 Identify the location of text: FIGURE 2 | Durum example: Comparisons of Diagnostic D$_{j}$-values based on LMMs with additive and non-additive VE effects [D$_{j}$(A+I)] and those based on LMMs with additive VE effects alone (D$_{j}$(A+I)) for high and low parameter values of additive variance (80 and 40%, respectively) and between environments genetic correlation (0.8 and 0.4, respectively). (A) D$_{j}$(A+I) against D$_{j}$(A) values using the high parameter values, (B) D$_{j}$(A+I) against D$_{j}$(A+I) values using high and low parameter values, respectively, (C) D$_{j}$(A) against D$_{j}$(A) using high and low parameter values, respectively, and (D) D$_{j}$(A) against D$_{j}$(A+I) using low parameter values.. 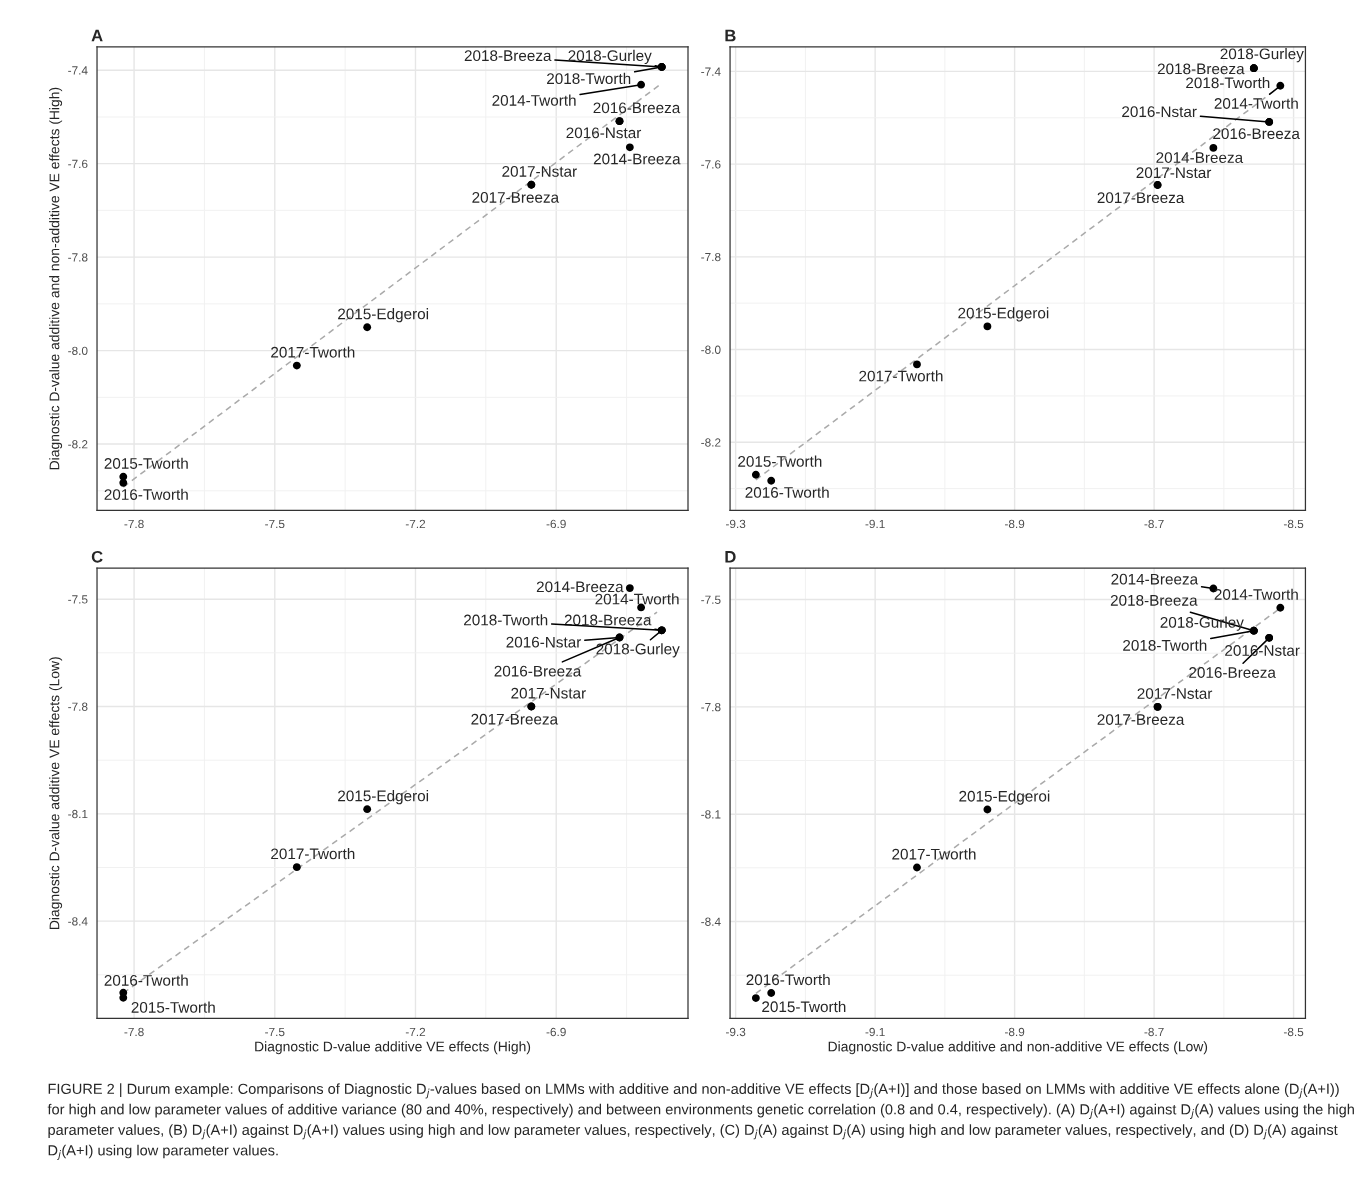
(700, 1121).